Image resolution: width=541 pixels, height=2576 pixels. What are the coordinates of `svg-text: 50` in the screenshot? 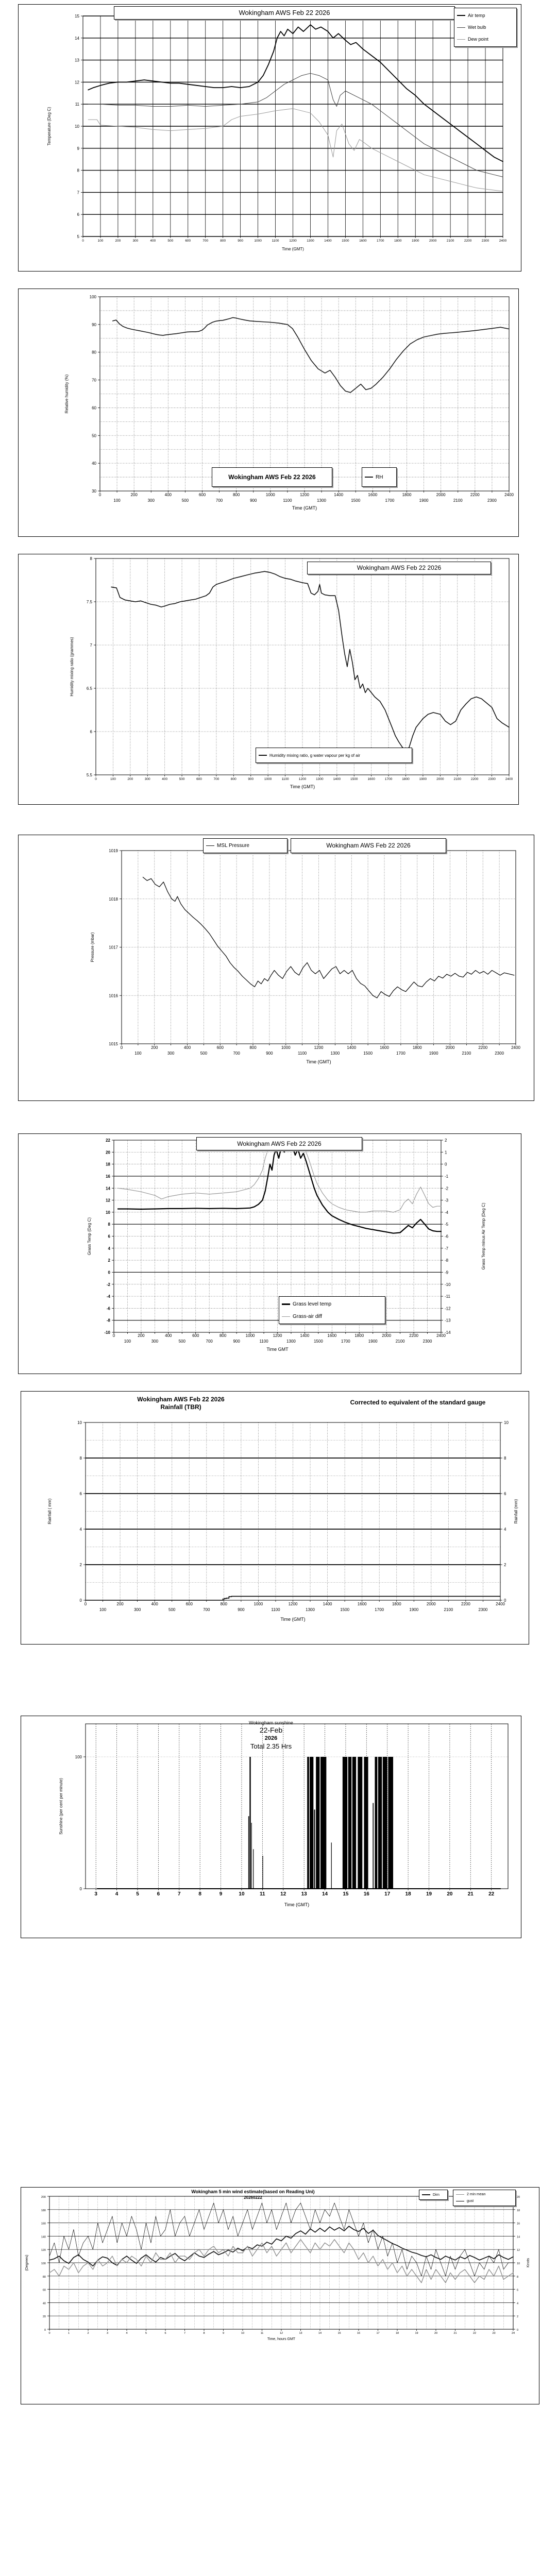 It's located at (94, 435).